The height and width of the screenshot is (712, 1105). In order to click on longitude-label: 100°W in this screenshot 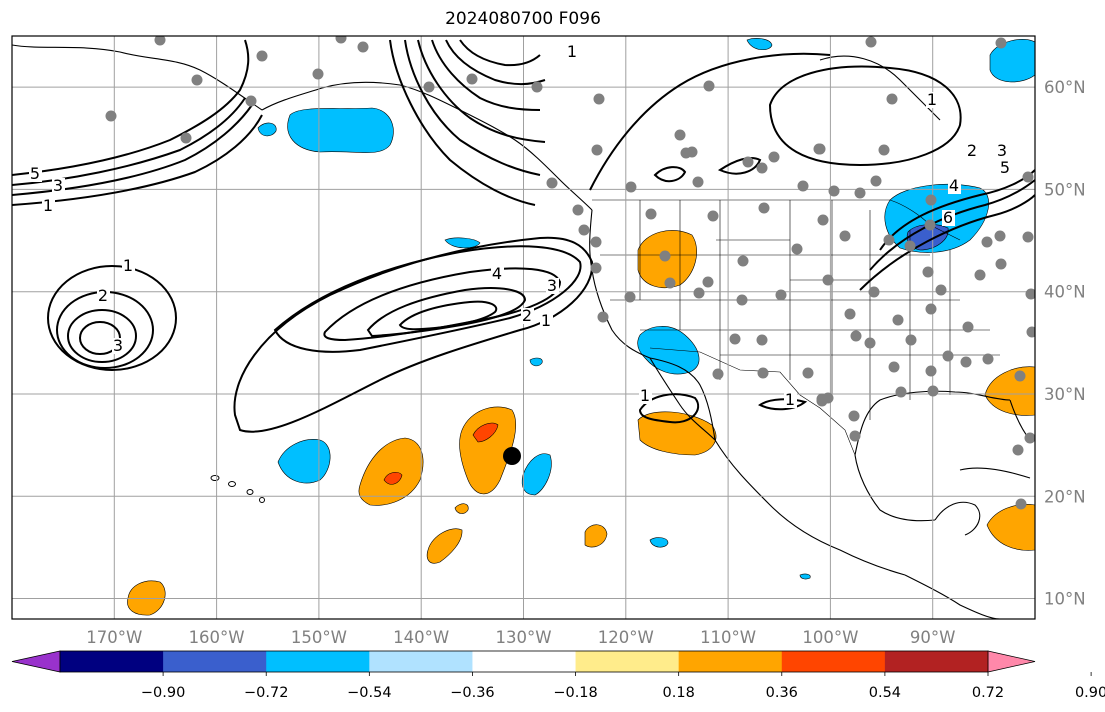, I will do `click(830, 637)`.